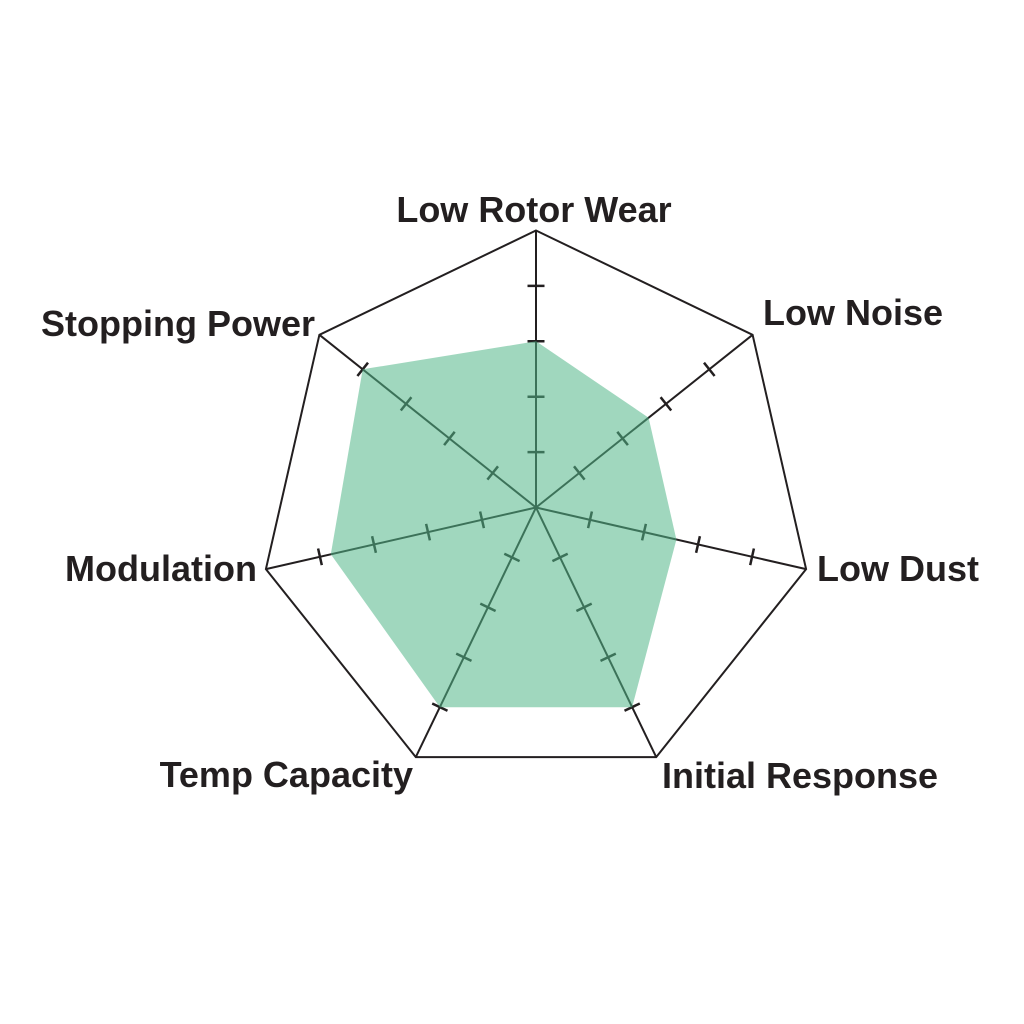 This screenshot has width=1024, height=1024. What do you see at coordinates (898, 568) in the screenshot?
I see `axis-label-2: Low Dust` at bounding box center [898, 568].